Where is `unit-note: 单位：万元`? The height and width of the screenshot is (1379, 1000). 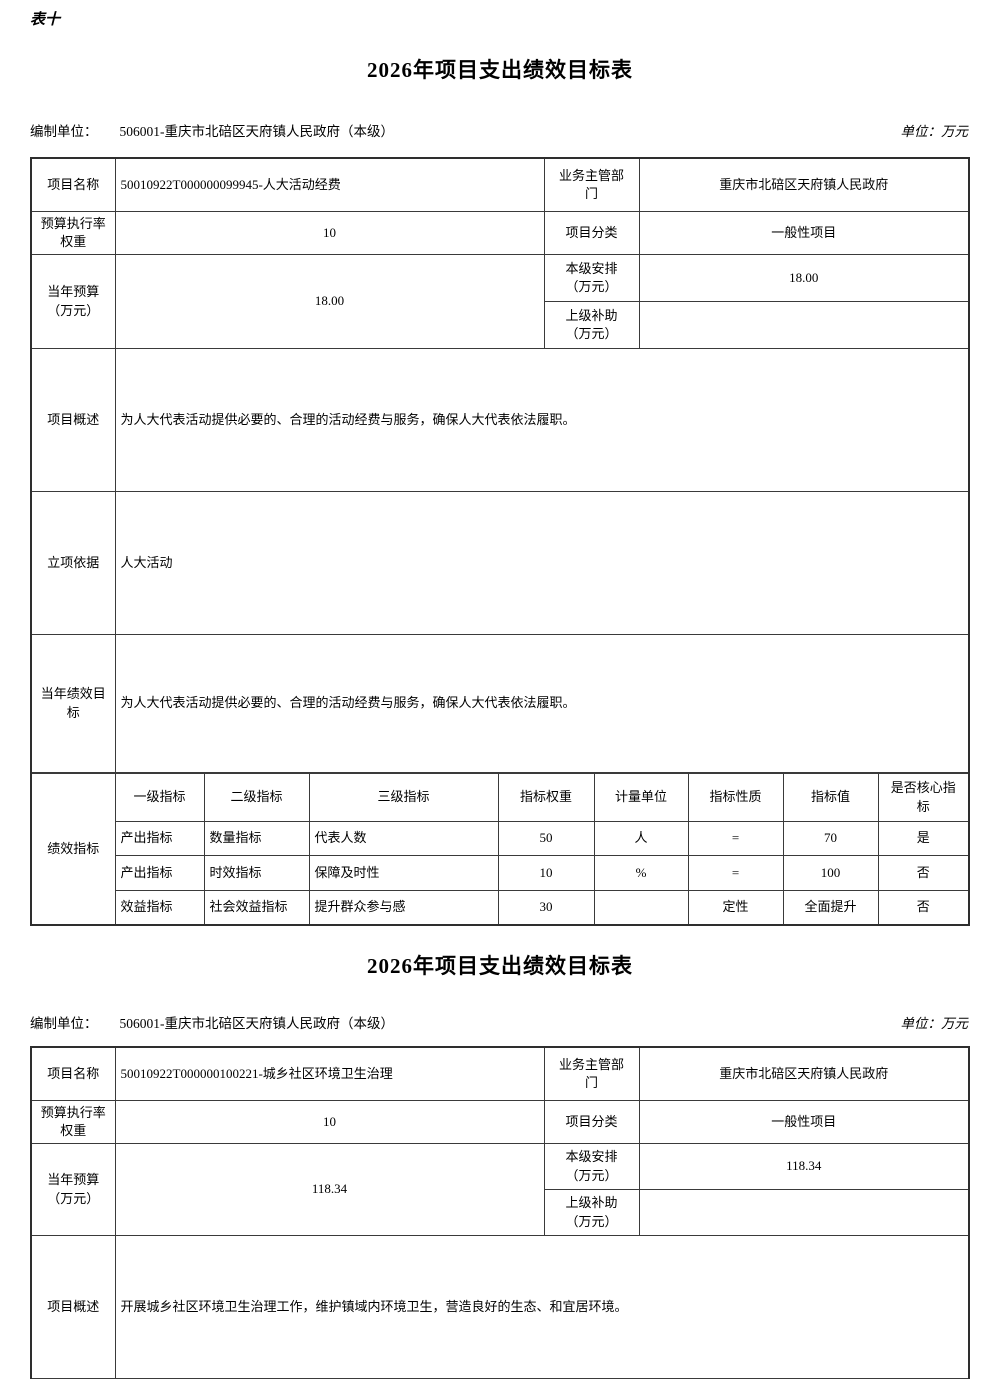
unit-note: 单位：万元 is located at coordinates (934, 1023).